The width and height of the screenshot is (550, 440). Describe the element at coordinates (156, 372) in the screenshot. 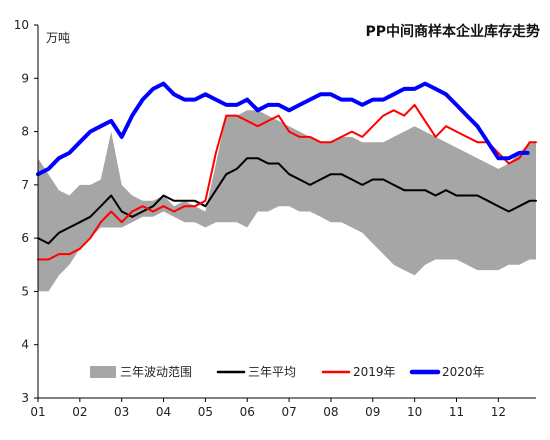

I see `legend-label-0: 三年波动范围` at that location.